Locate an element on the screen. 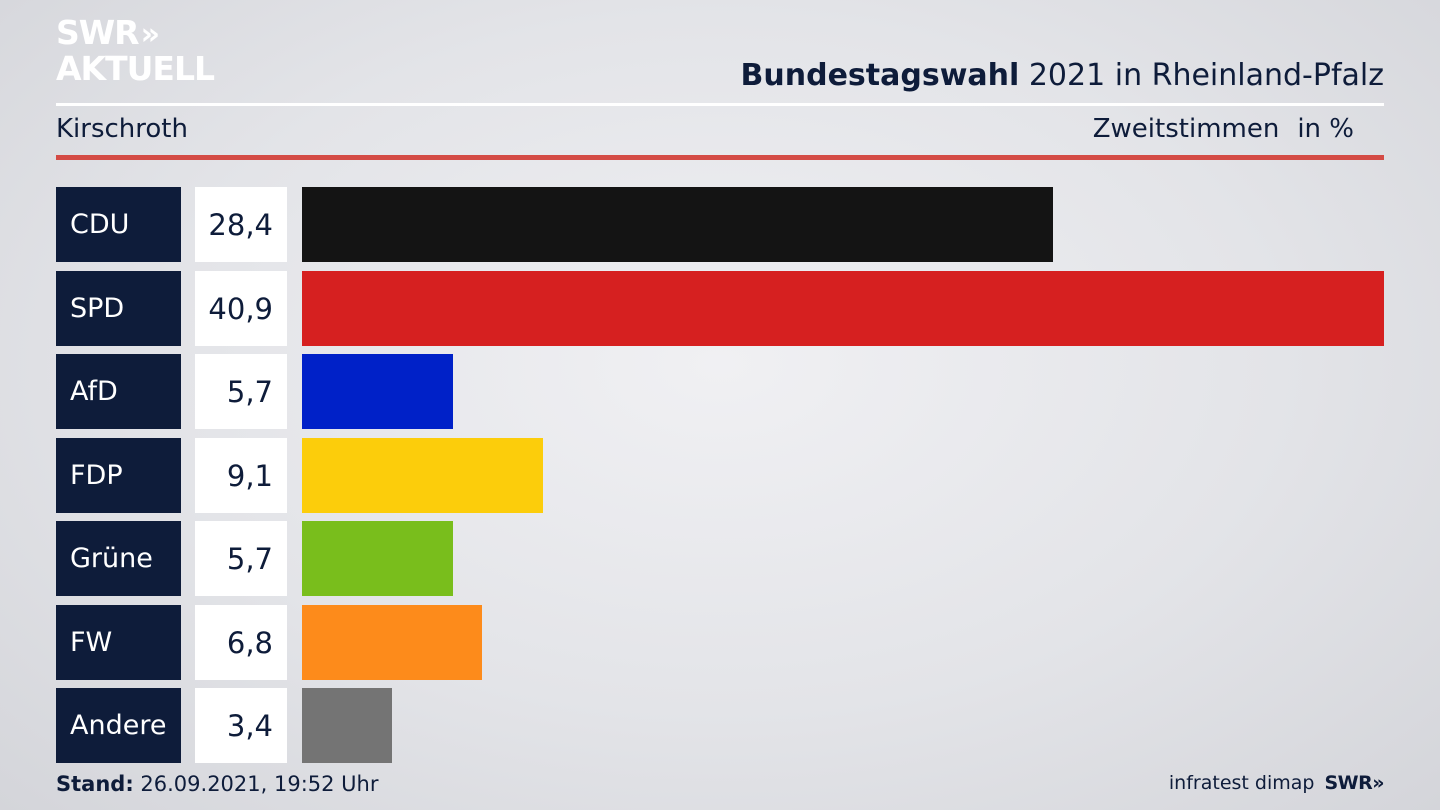 The height and width of the screenshot is (810, 1440). swr-aktuell-logo: SWR» AKTUELL is located at coordinates (135, 50).